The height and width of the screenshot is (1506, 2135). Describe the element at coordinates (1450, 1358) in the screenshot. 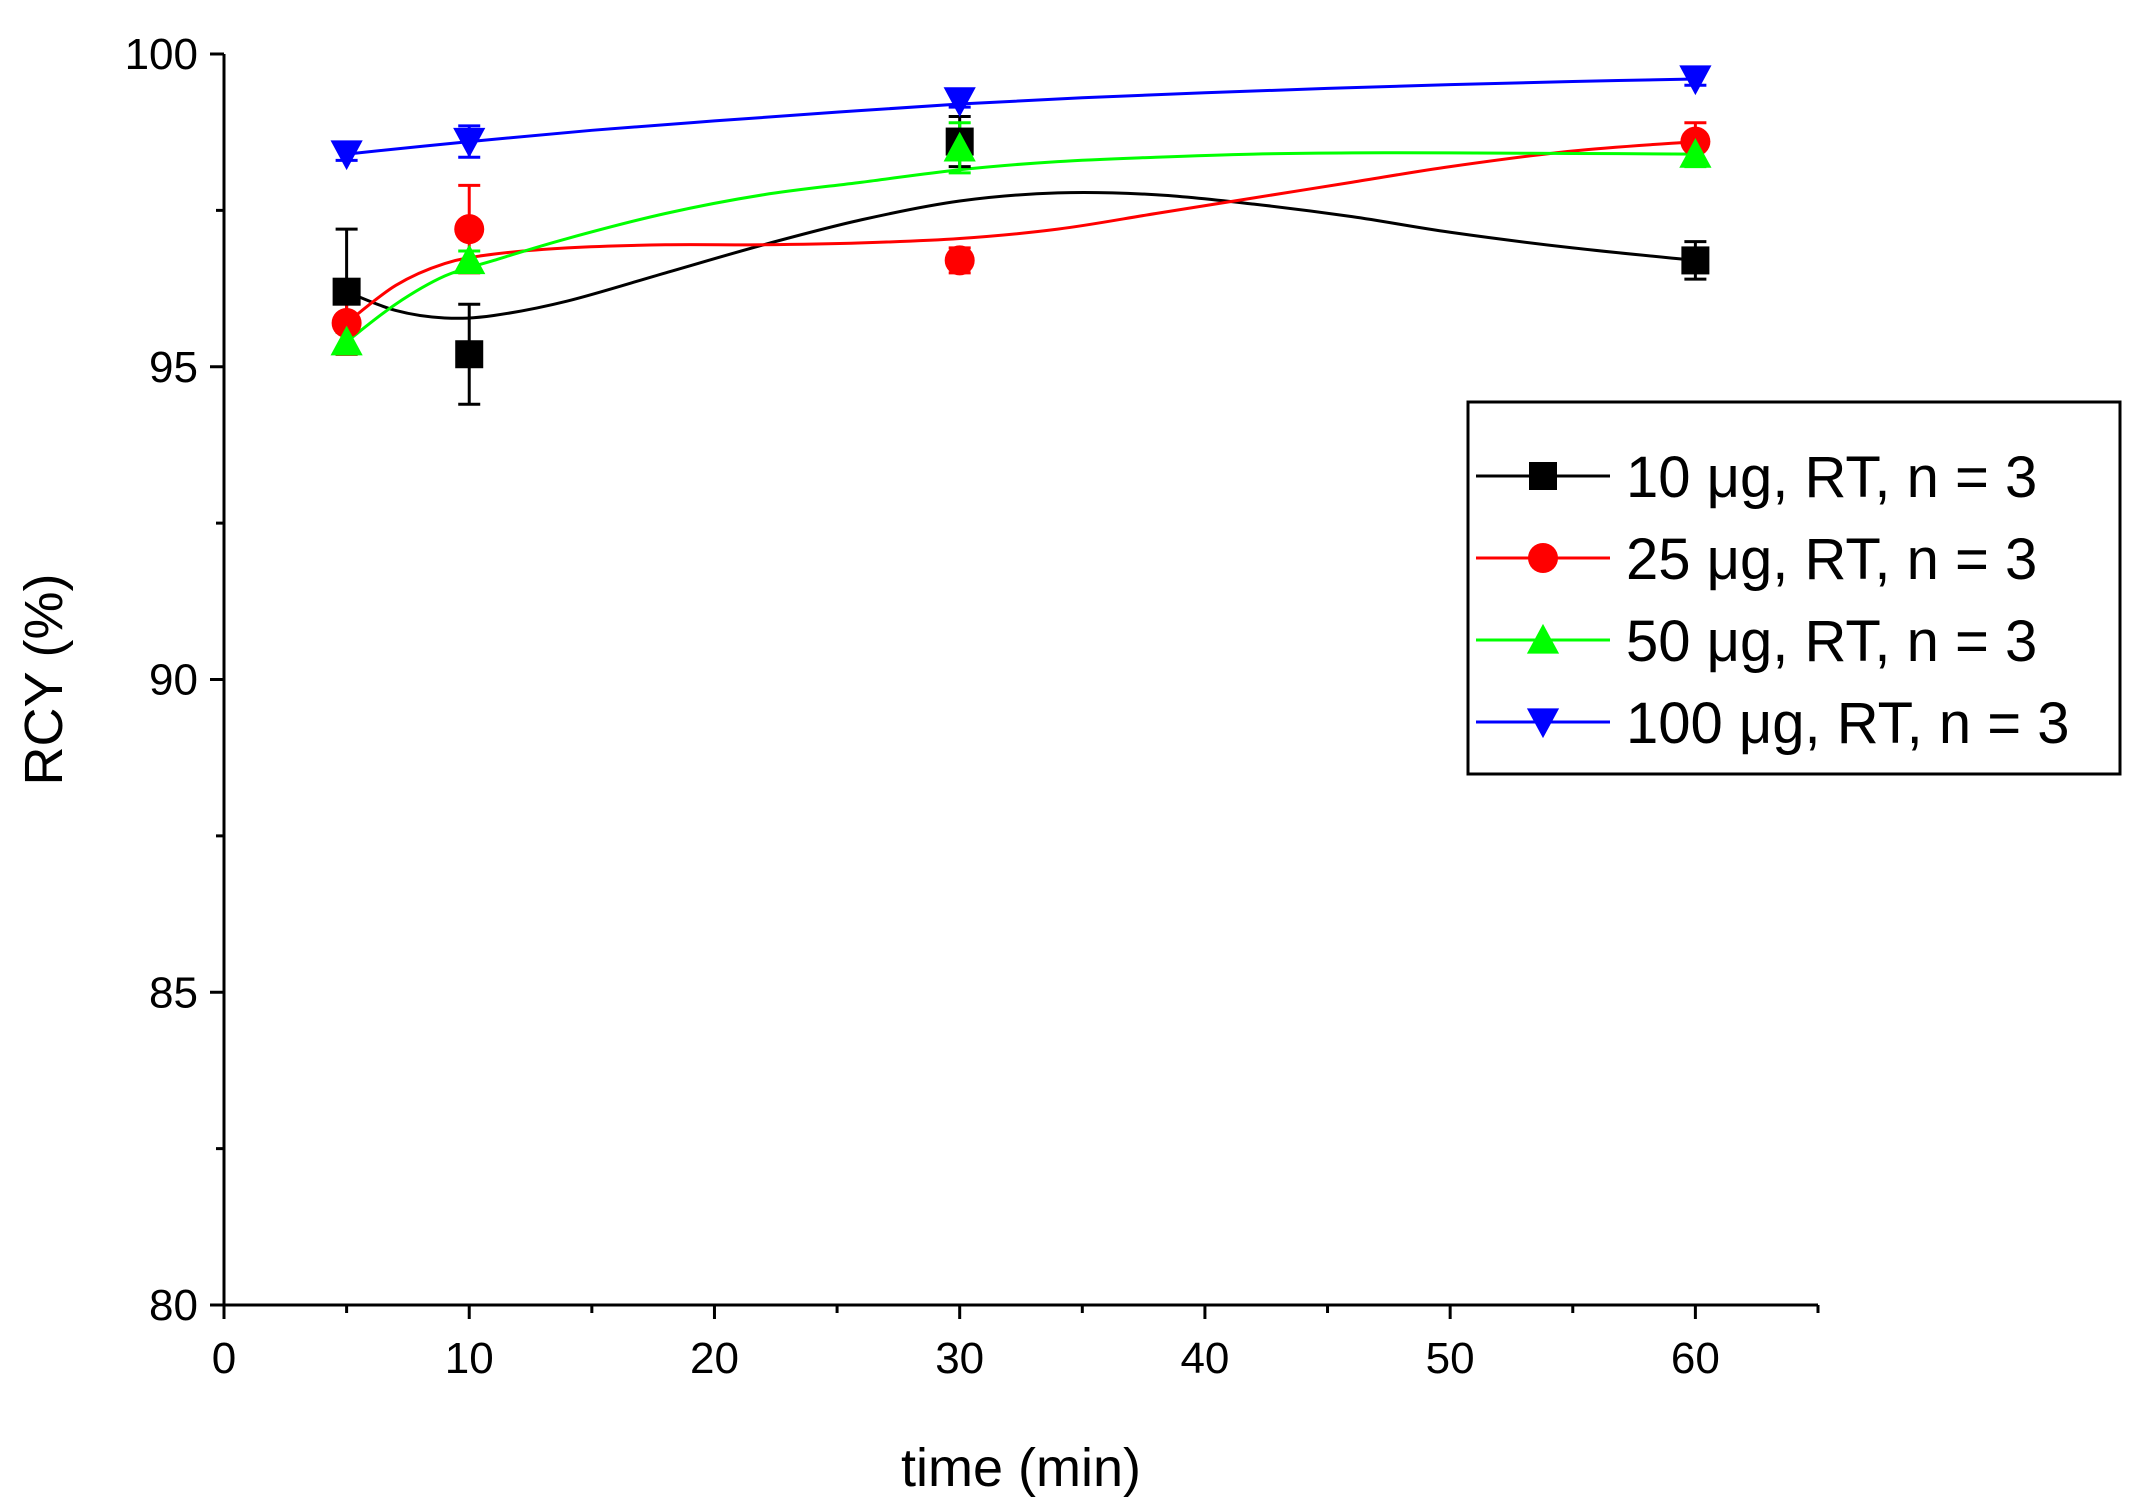

I see `x-tick-label: 50` at that location.